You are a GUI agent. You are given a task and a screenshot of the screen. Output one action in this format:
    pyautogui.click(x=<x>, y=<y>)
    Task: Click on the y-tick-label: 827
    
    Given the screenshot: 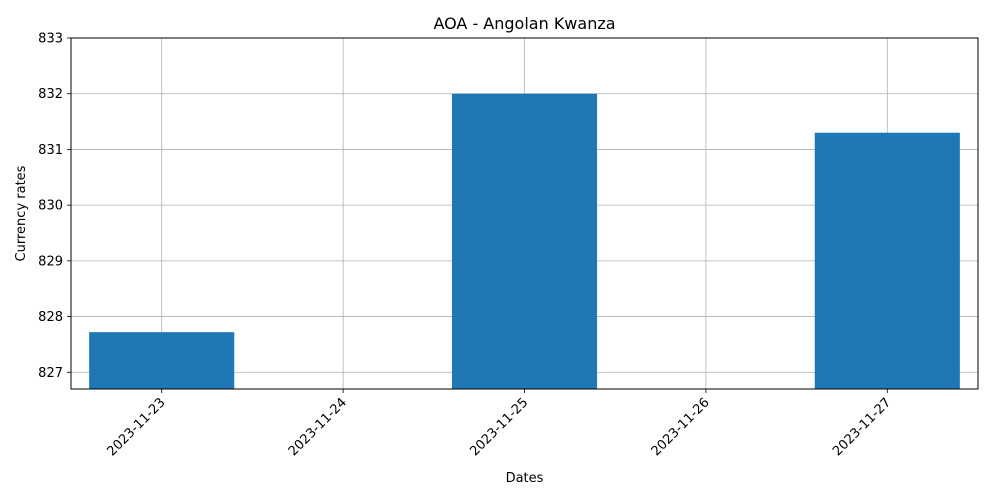 What is the action you would take?
    pyautogui.click(x=50, y=373)
    